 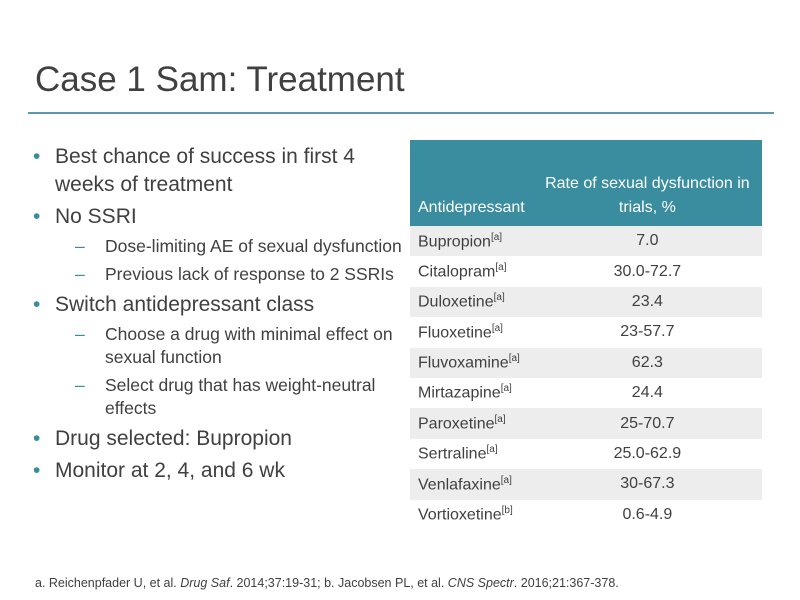 What do you see at coordinates (220, 79) in the screenshot?
I see `slide-title: Case 1 Sam: Treatment` at bounding box center [220, 79].